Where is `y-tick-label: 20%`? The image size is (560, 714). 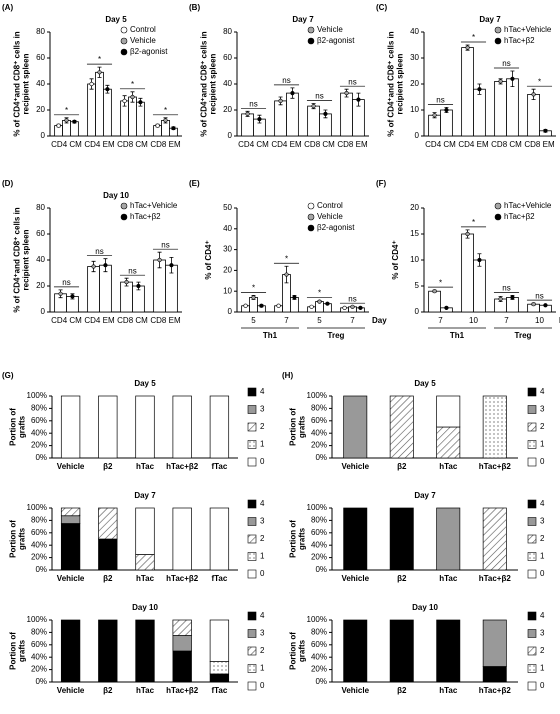
y-tick-label: 20% is located at coordinates (39, 445).